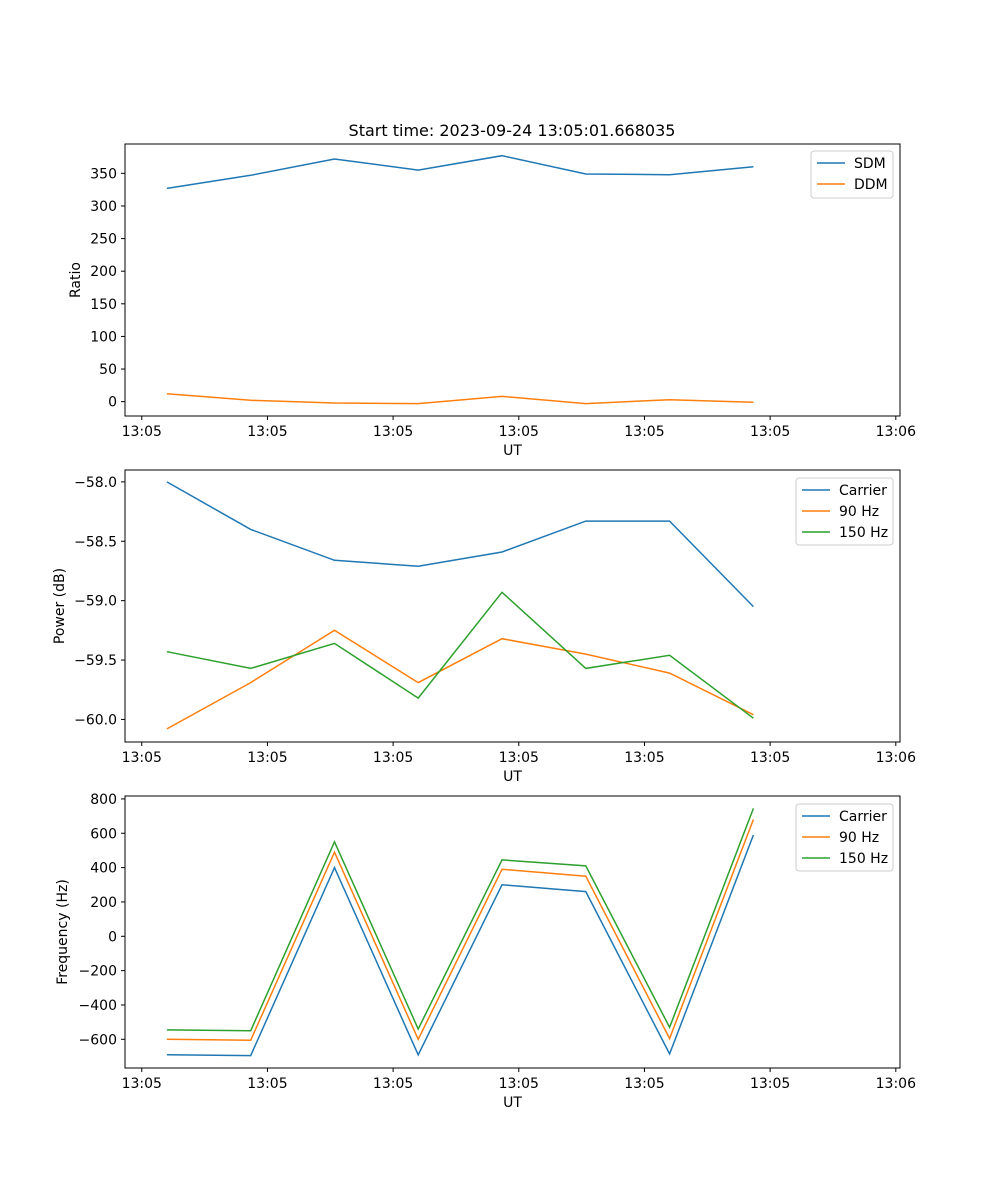  I want to click on y-tick-label: 400, so click(103, 869).